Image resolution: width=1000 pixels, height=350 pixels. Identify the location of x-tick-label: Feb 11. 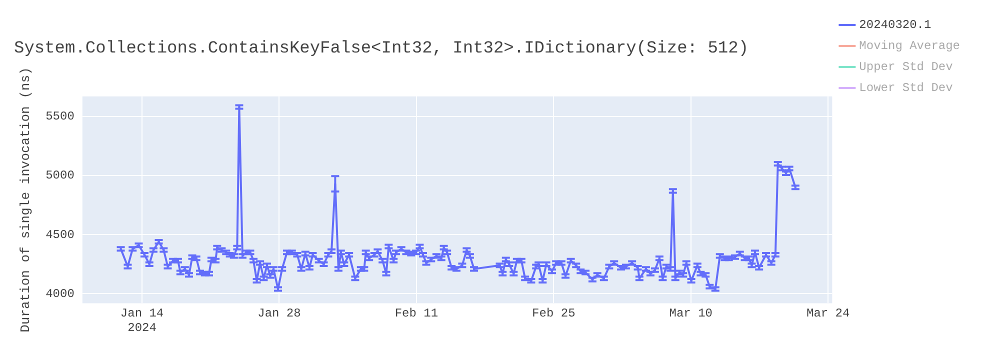
(416, 313).